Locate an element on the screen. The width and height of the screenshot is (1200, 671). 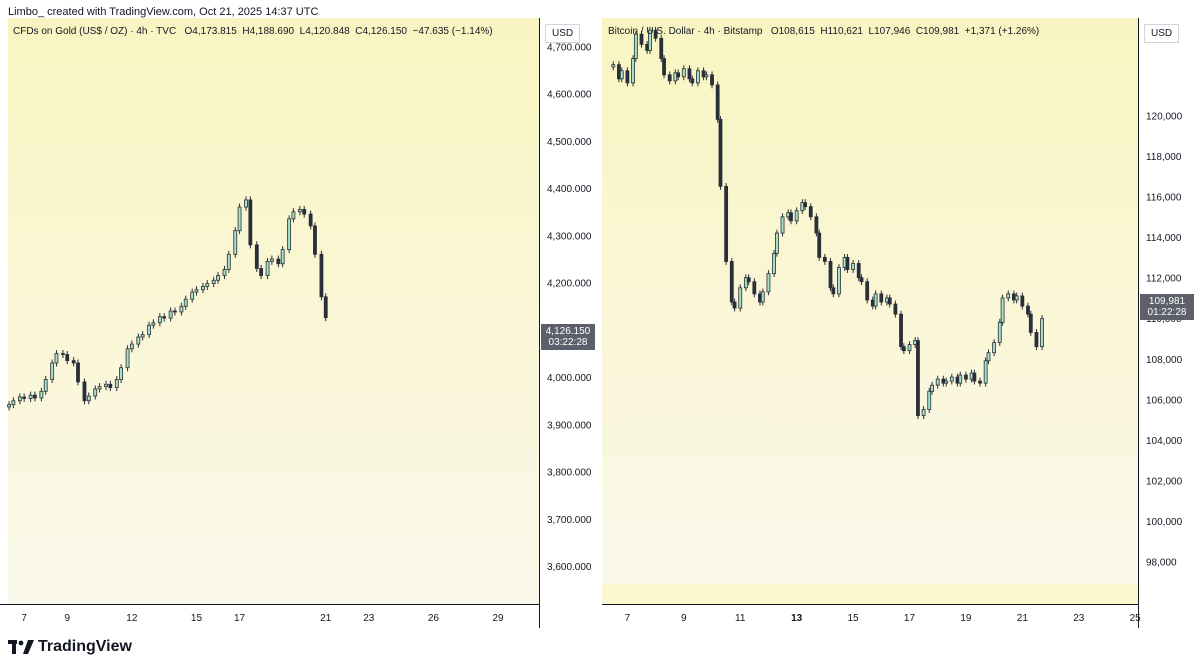
btc-countdown: 01:22:28 is located at coordinates (1167, 312).